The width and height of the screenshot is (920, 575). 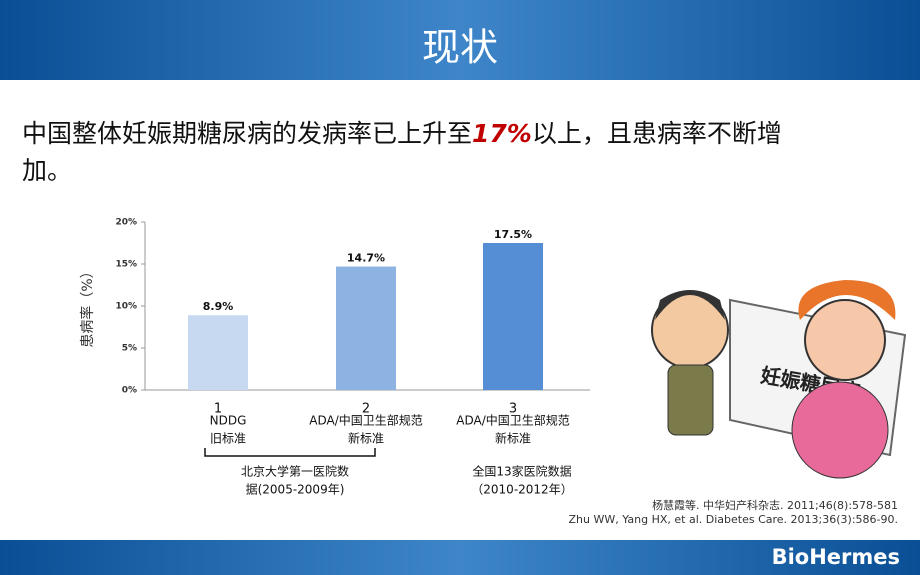 I want to click on y-tick-label: 5%, so click(x=129, y=349).